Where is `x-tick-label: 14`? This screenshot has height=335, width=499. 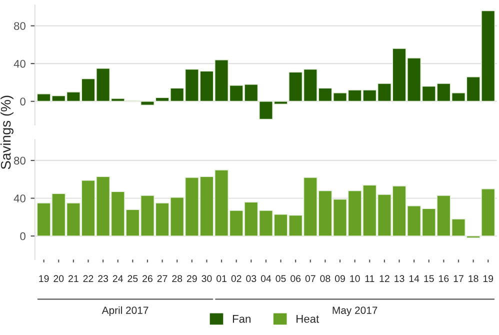
x-tick-label: 14 is located at coordinates (414, 278).